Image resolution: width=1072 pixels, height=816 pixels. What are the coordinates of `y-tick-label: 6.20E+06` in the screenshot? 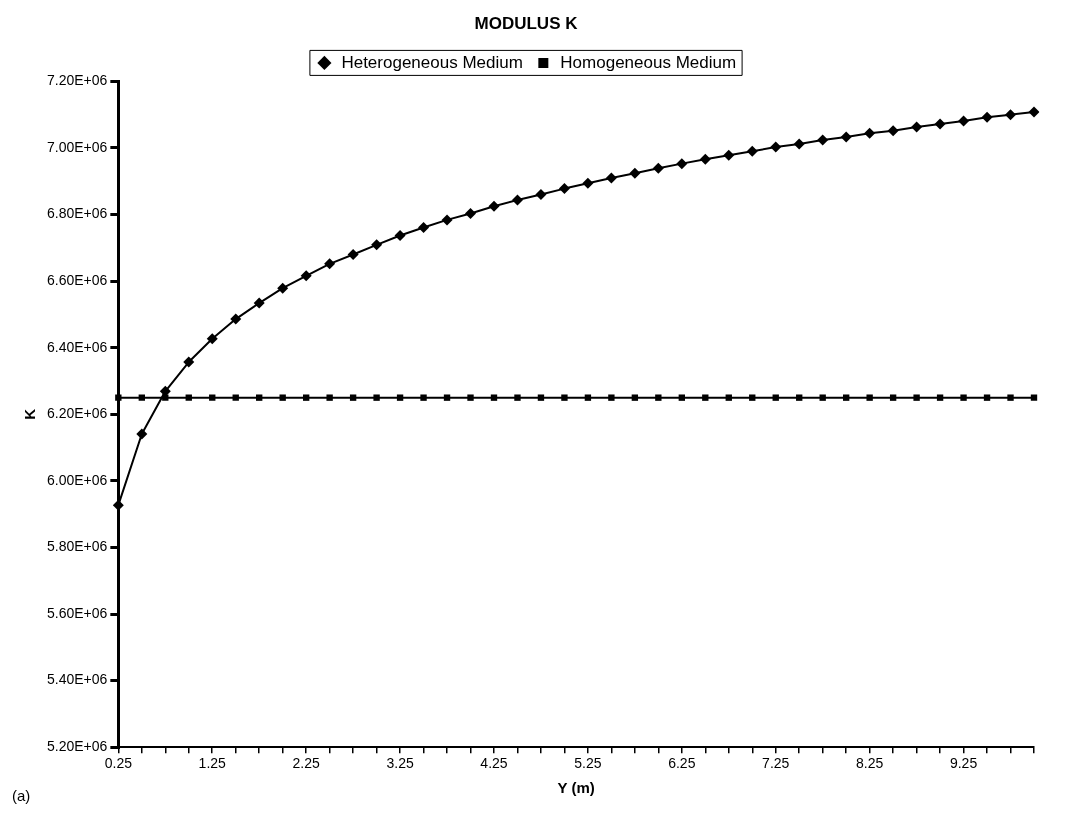 It's located at (77, 413).